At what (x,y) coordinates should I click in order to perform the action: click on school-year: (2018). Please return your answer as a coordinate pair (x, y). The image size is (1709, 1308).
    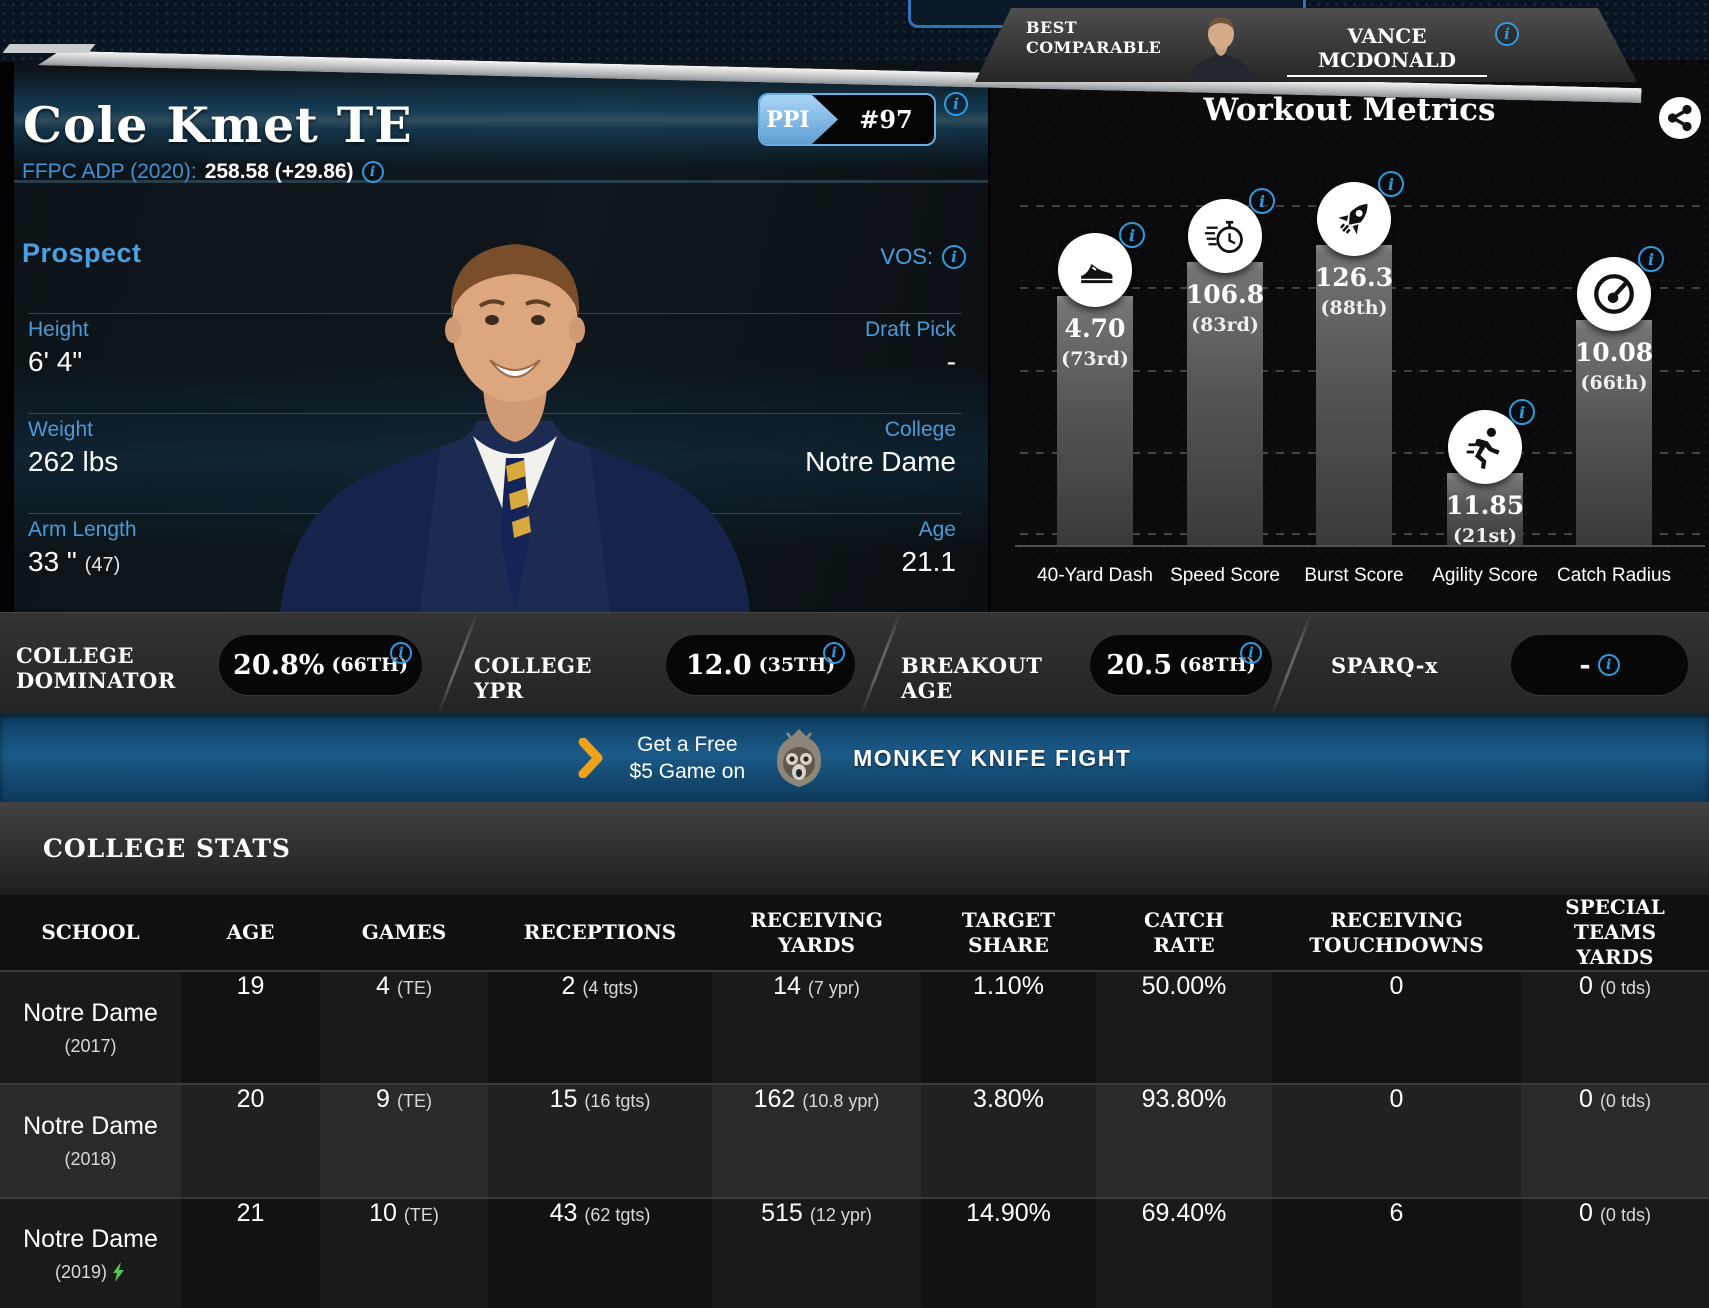
    Looking at the image, I should click on (90, 1159).